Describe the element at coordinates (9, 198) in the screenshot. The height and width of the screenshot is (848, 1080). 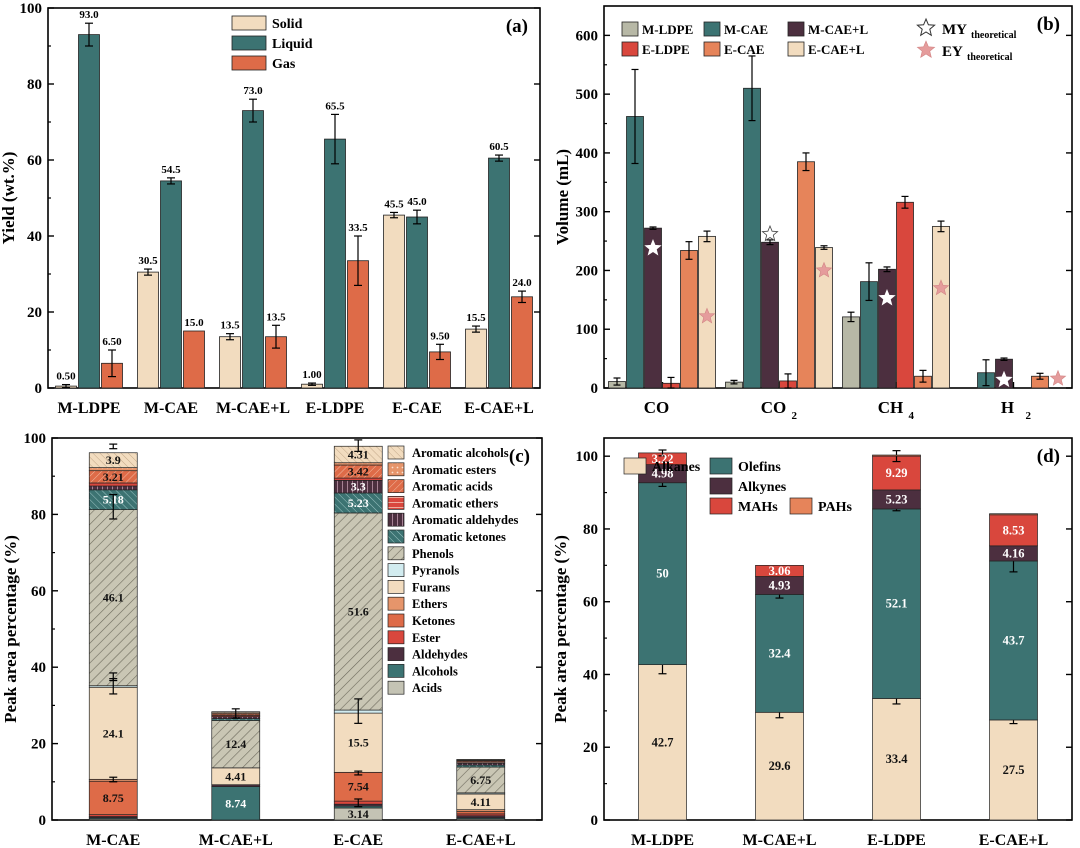
I see `y-axis-label: Yield (wt.%)` at that location.